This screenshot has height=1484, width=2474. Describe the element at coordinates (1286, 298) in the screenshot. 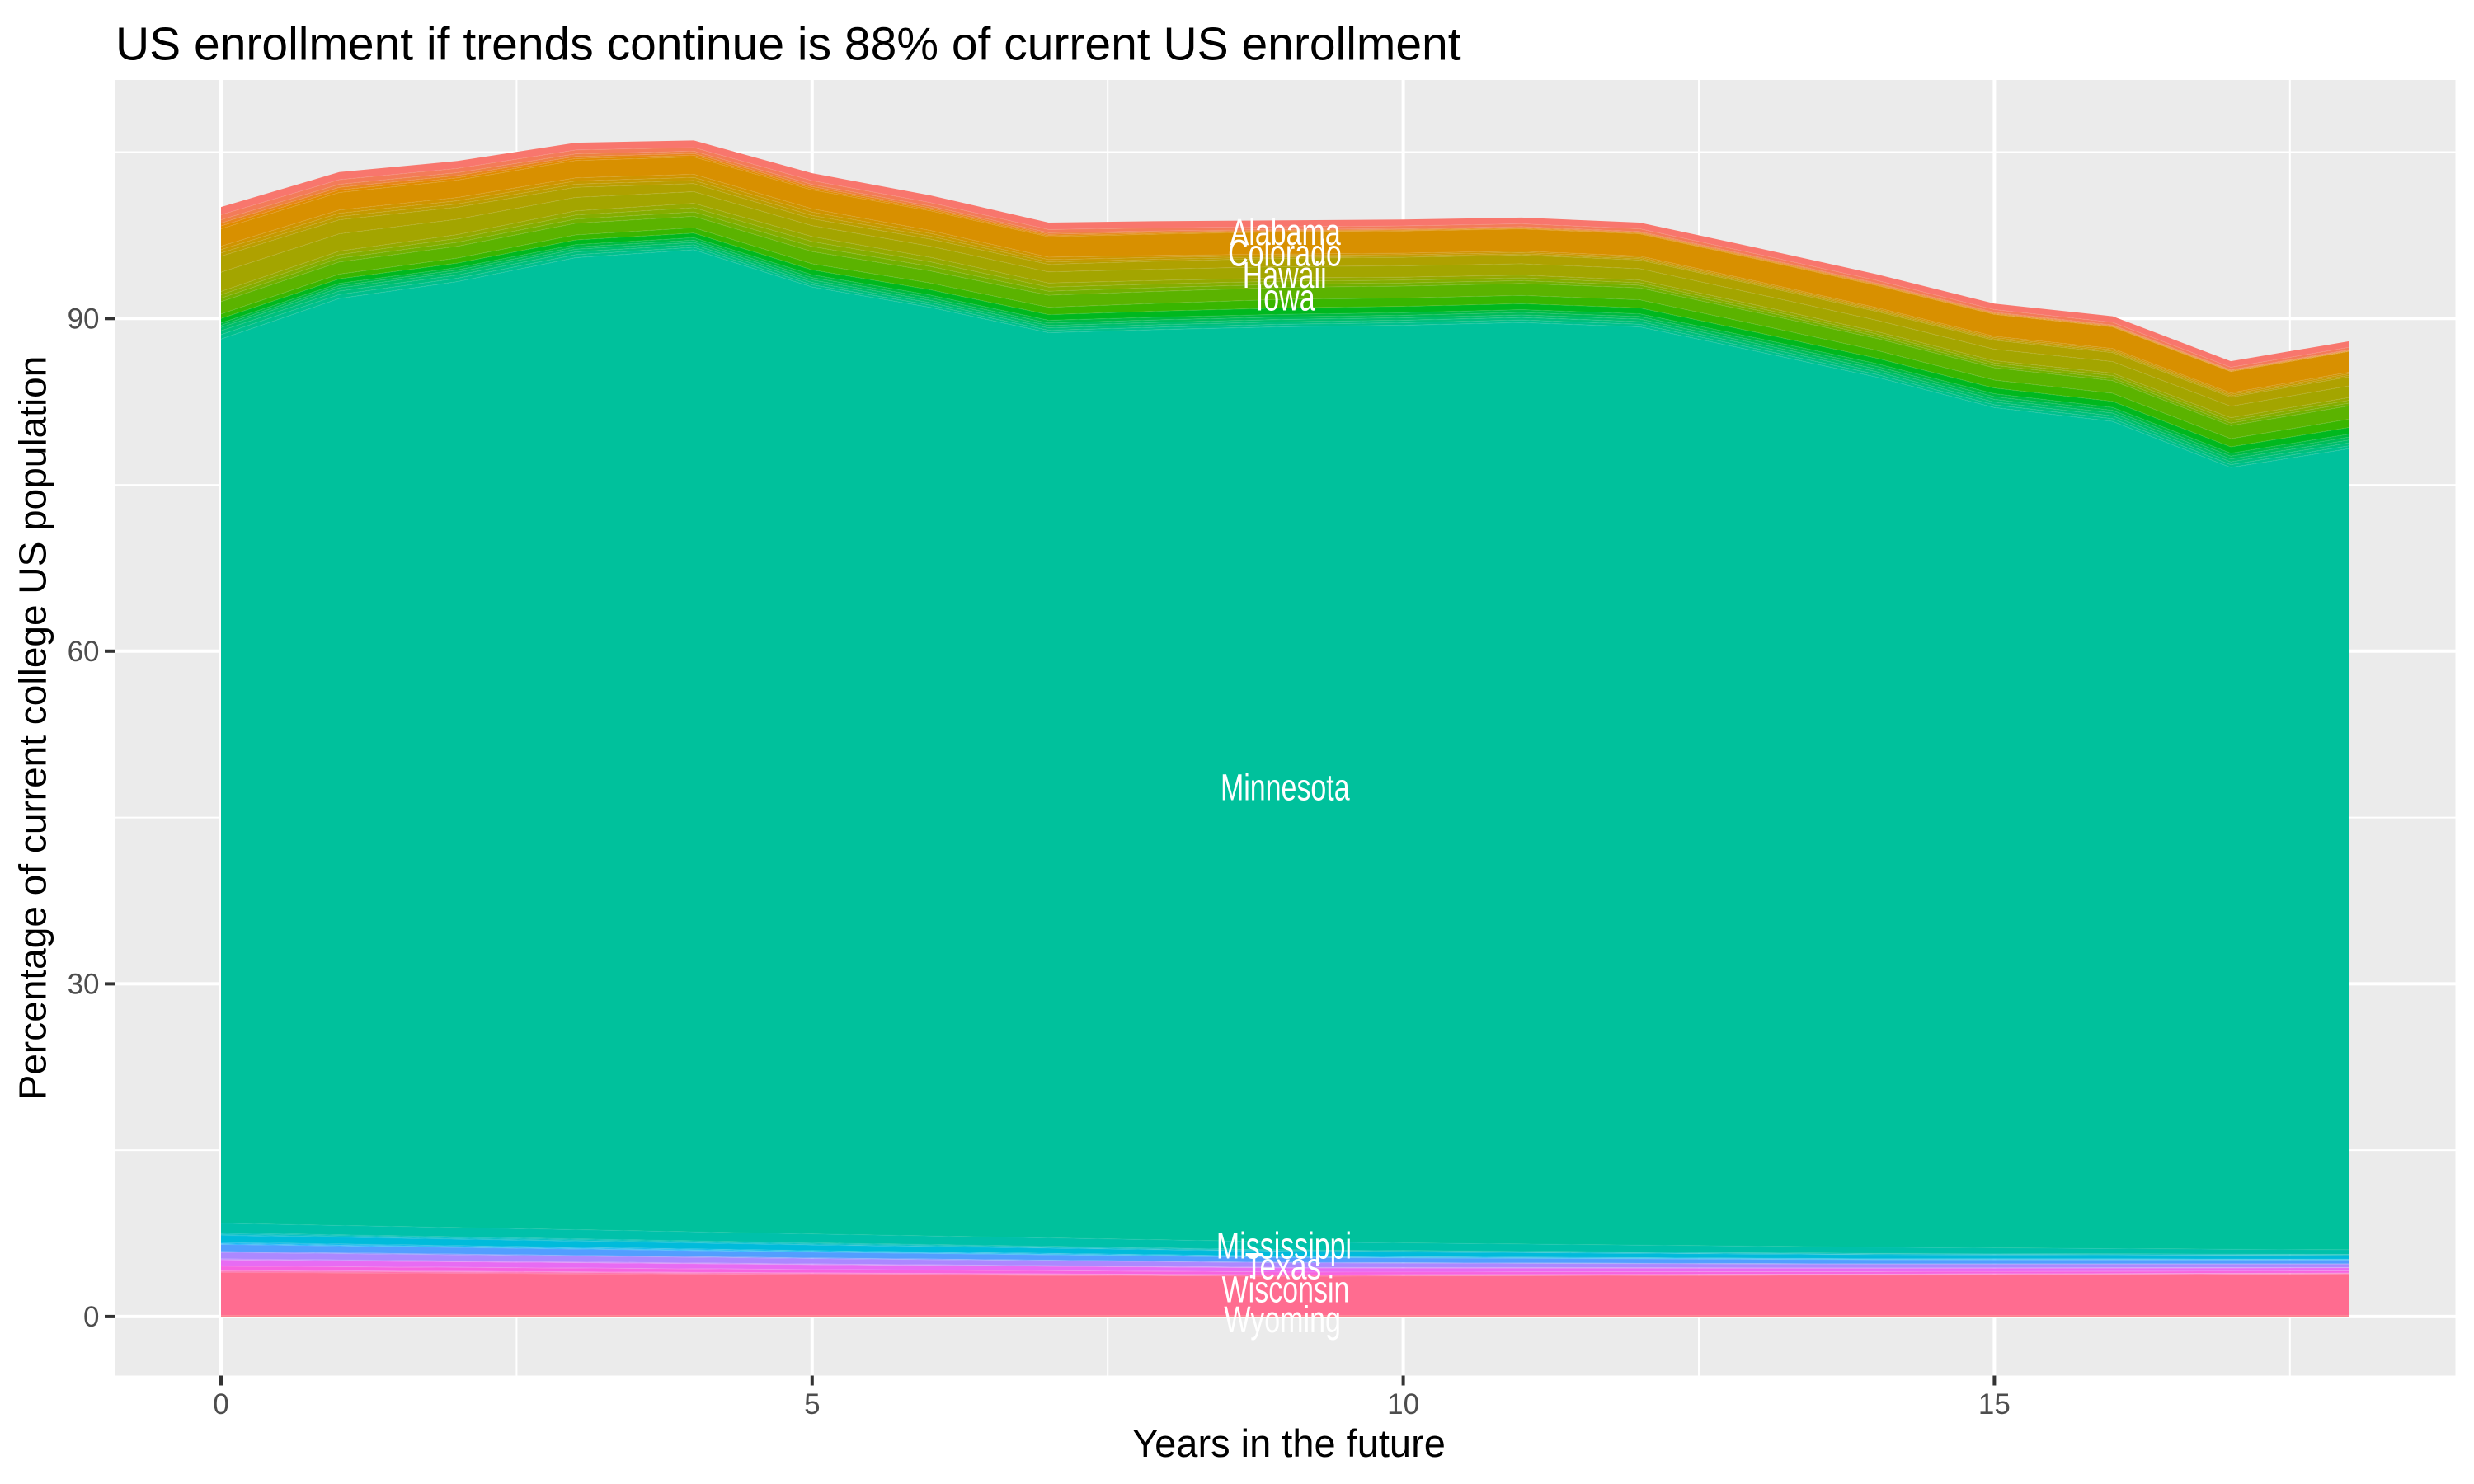

I see `svg-text: Iowa` at that location.